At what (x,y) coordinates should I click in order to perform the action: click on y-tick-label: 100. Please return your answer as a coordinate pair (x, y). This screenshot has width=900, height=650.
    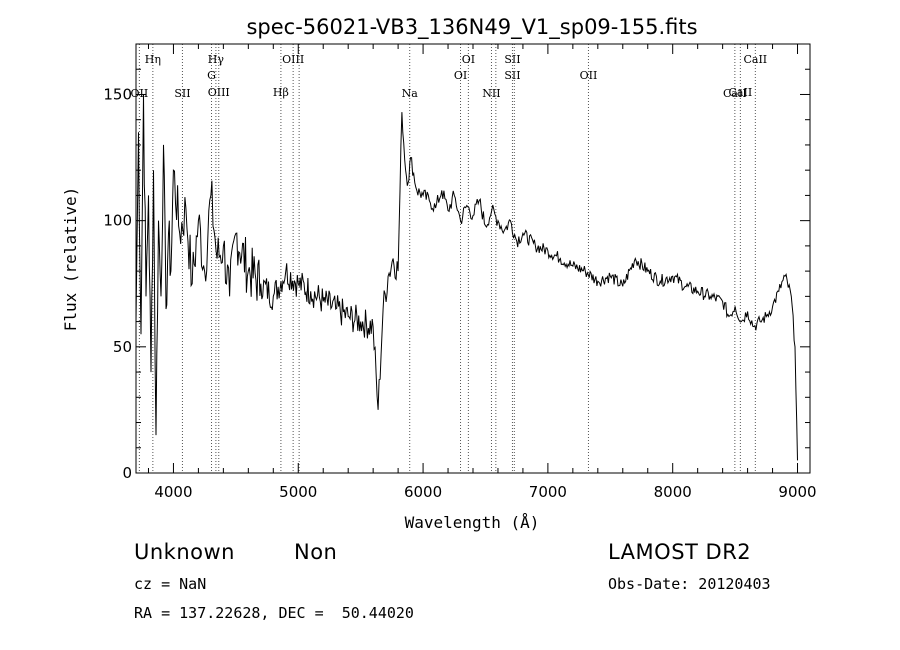
    Looking at the image, I should click on (117, 221).